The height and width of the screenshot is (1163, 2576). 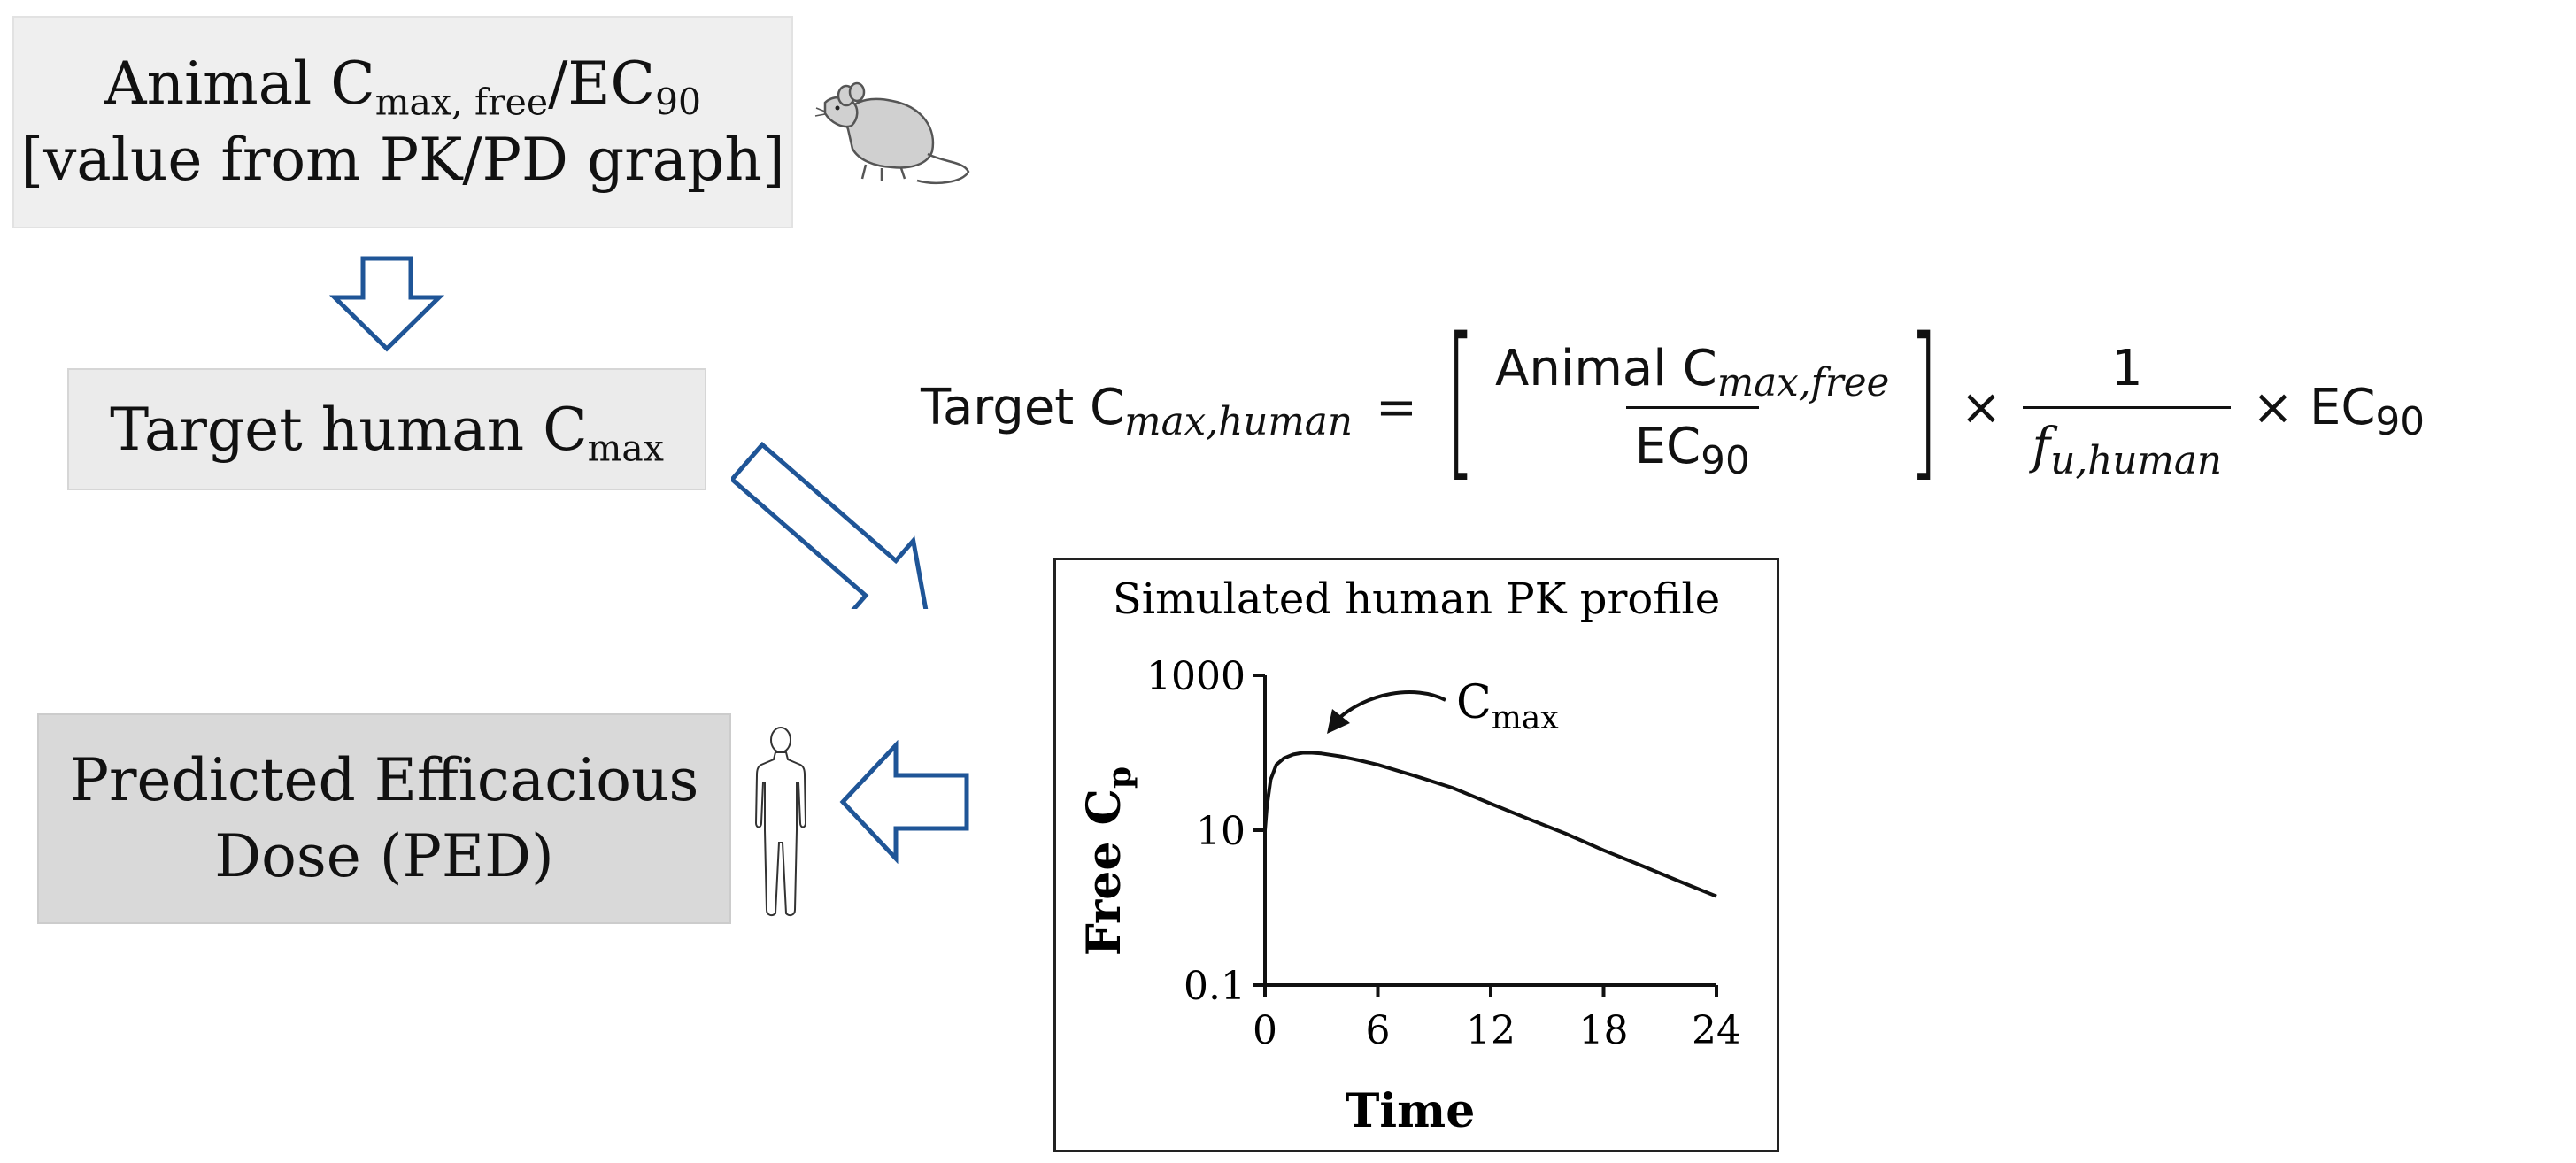 What do you see at coordinates (2126, 368) in the screenshot?
I see `formula-num2: 1` at bounding box center [2126, 368].